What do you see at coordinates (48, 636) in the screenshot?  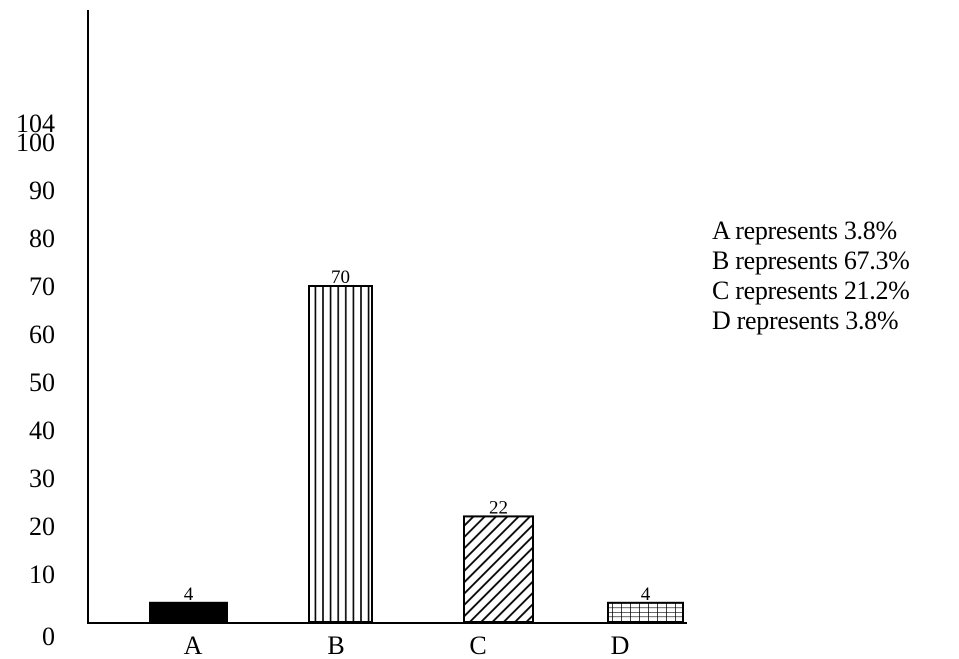 I see `y-tick-label: 0` at bounding box center [48, 636].